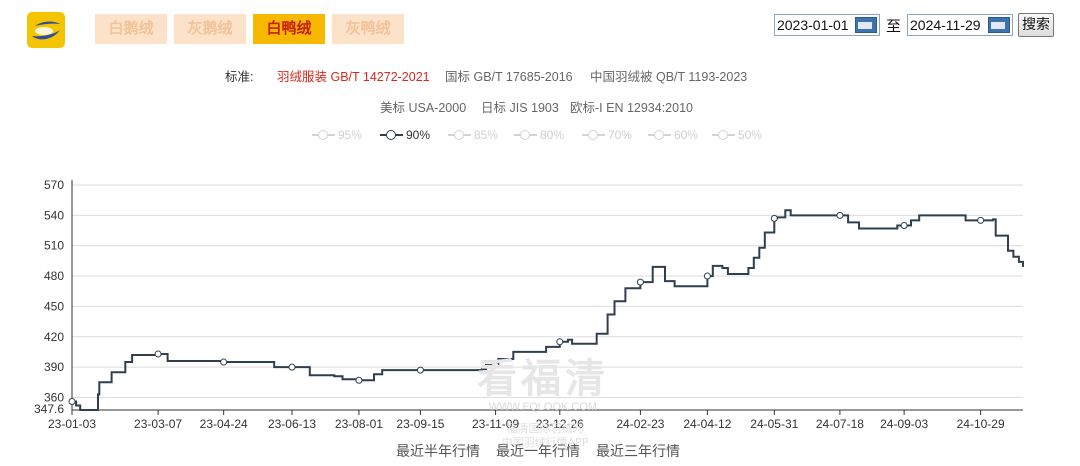 This screenshot has height=466, width=1080. I want to click on x-tick-label: 23-01-03, so click(72, 424).